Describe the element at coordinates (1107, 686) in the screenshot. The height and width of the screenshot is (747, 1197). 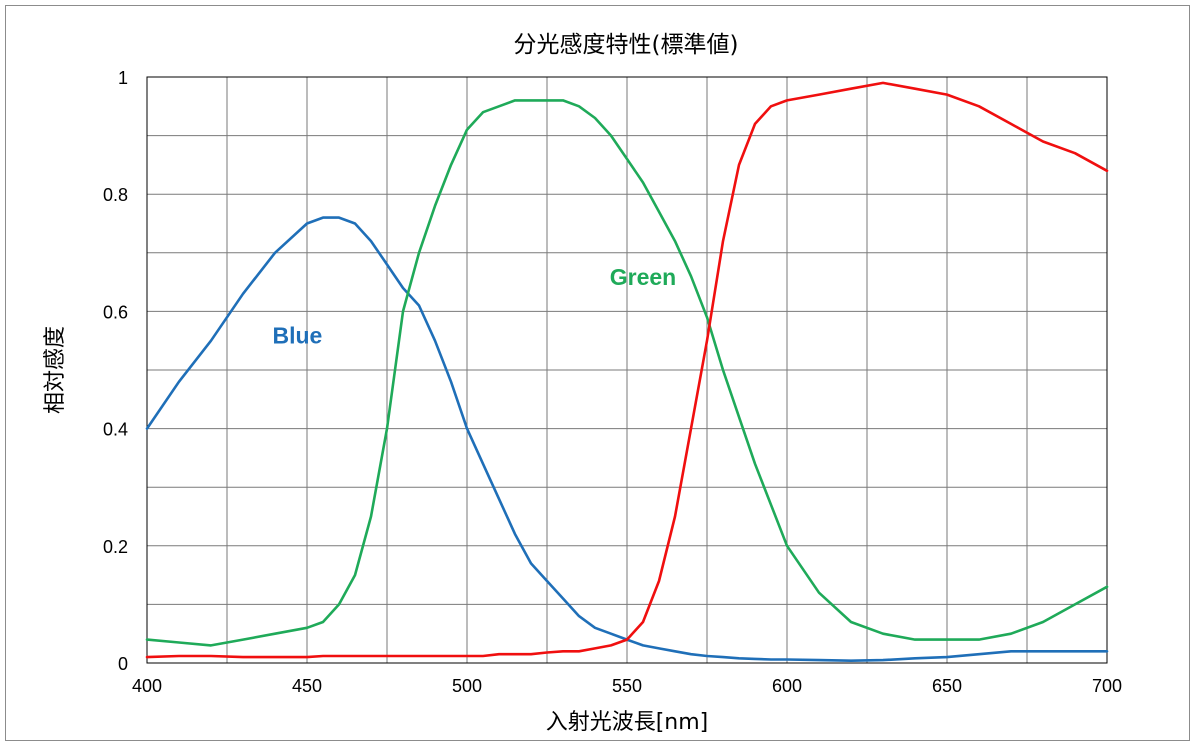
I see `x-tick-label: 700` at that location.